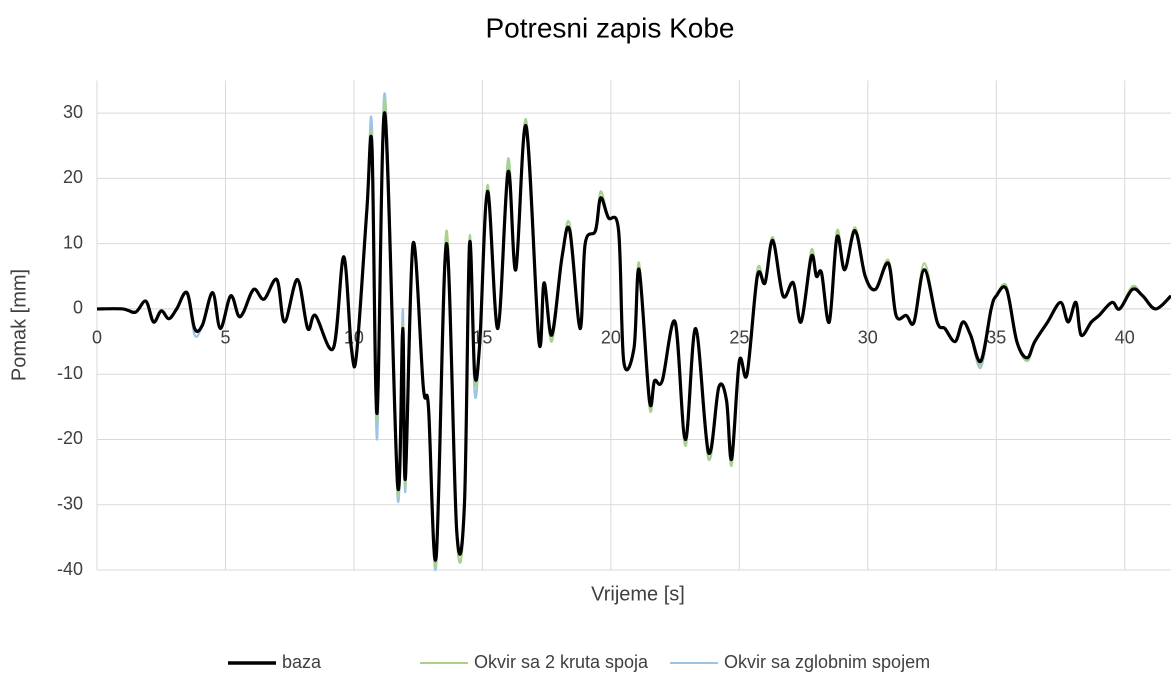 Image resolution: width=1171 pixels, height=677 pixels. I want to click on y-tick-label: -40, so click(70, 569).